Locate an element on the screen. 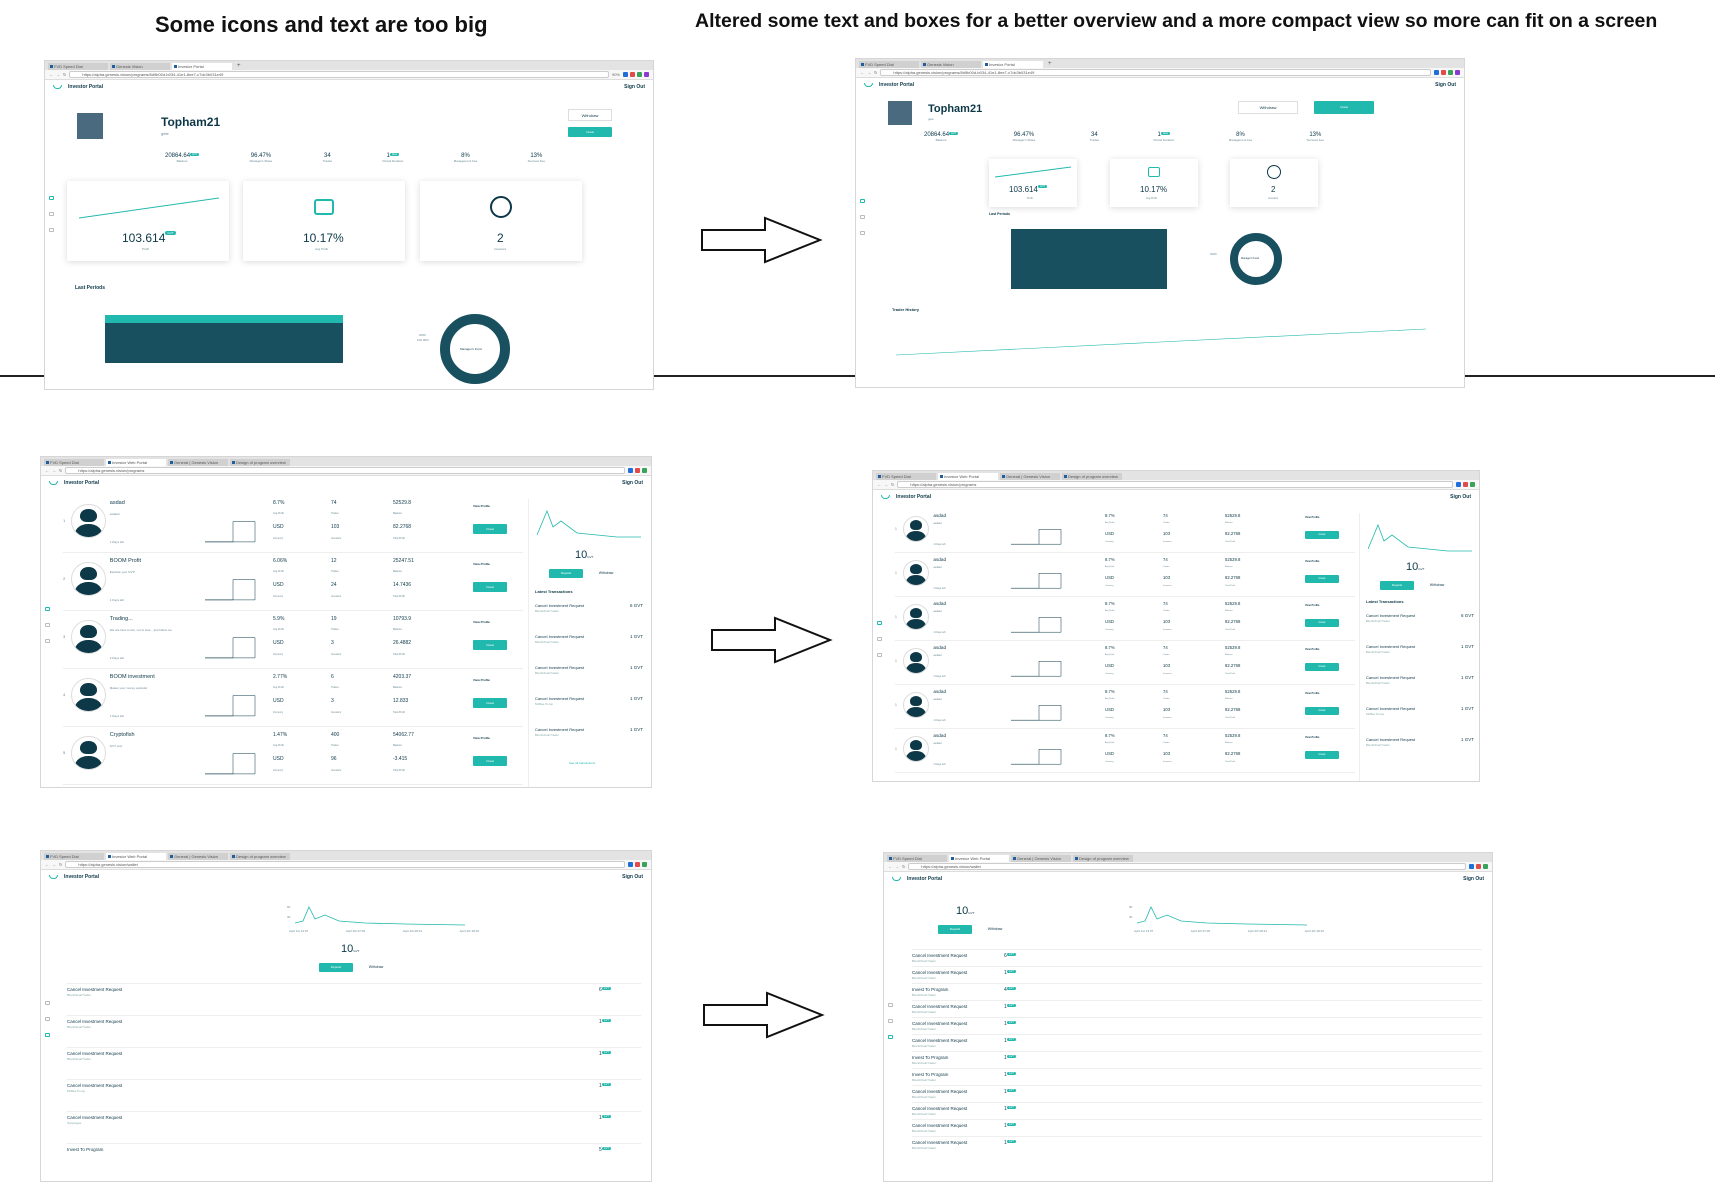  program-name: BOOM Profit is located at coordinates (125, 560).